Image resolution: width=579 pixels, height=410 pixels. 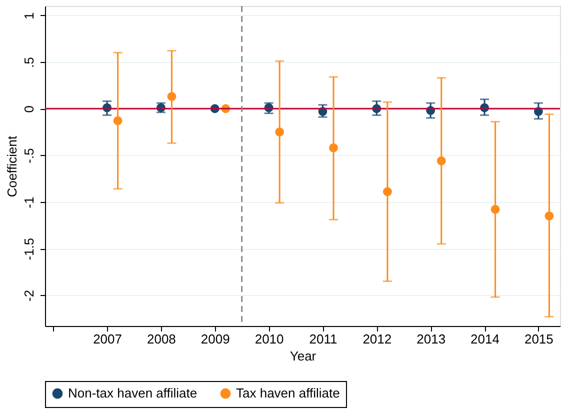 I want to click on x-tick-label: 2010, so click(x=269, y=339).